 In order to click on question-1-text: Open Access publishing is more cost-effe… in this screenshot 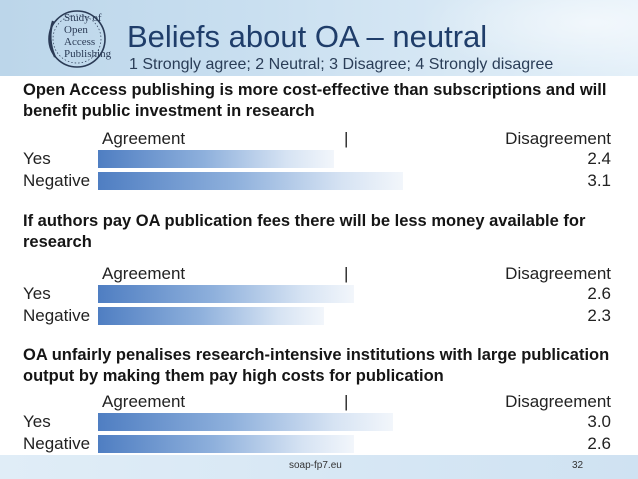, I will do `click(315, 100)`.